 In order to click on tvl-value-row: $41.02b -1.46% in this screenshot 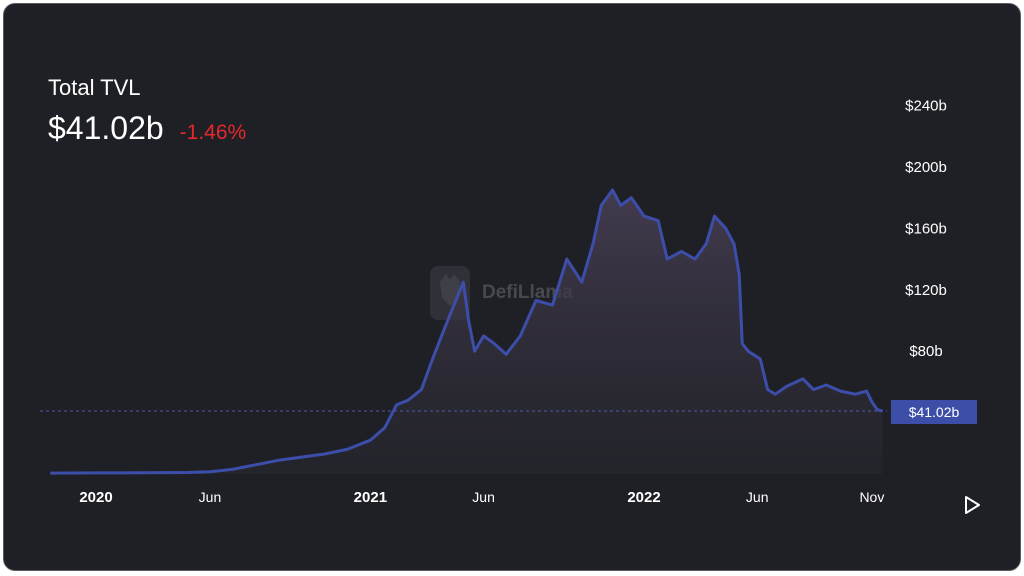, I will do `click(147, 128)`.